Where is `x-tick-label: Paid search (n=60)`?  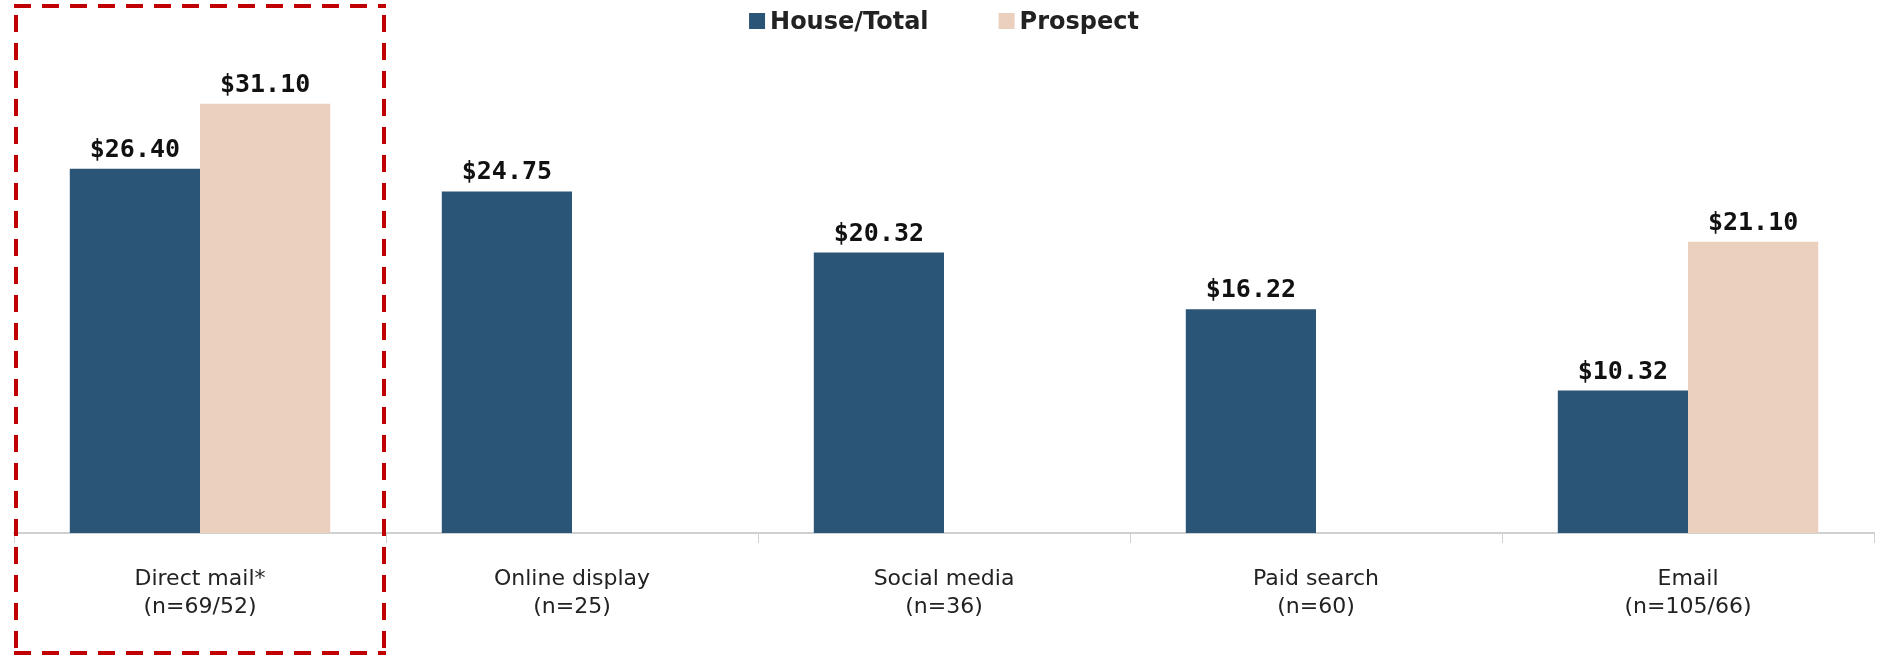 x-tick-label: Paid search (n=60) is located at coordinates (1316, 591).